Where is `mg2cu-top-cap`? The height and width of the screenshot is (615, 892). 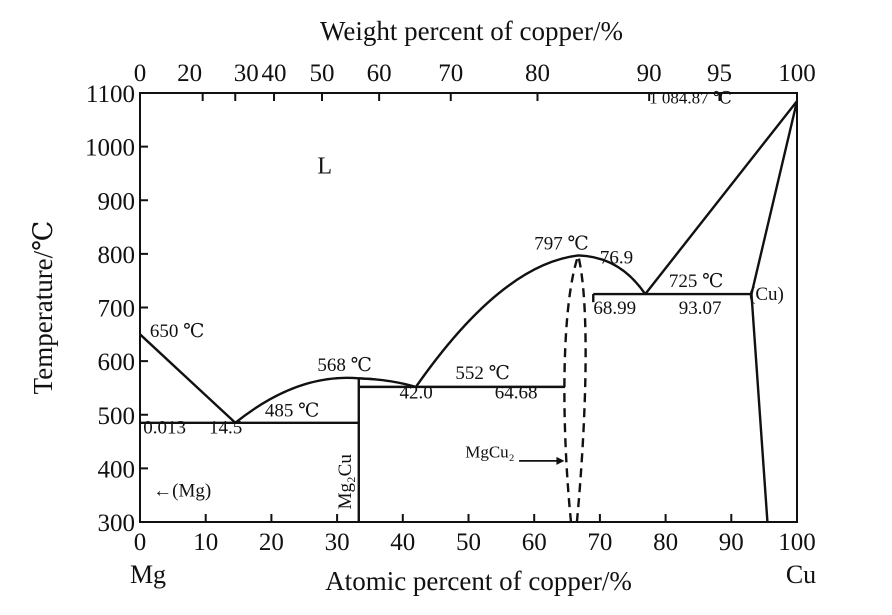
mg2cu-top-cap is located at coordinates (367, 379).